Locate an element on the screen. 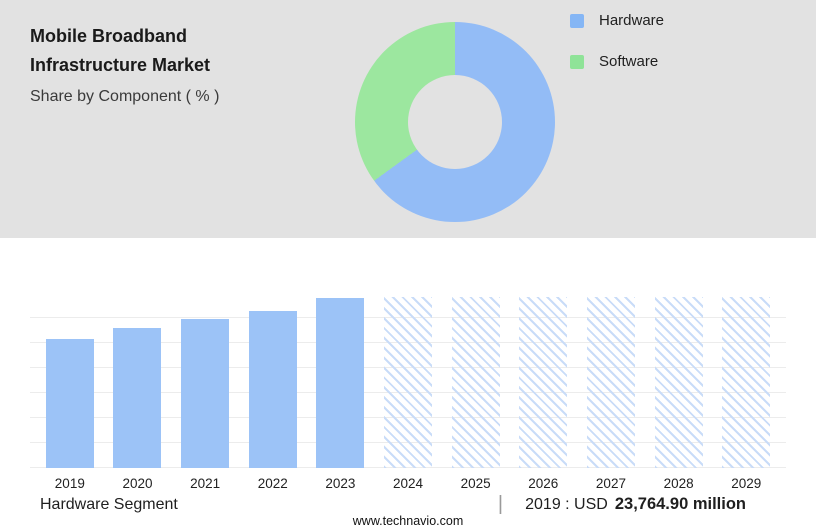 This screenshot has width=816, height=528. bar-2025 is located at coordinates (475, 382).